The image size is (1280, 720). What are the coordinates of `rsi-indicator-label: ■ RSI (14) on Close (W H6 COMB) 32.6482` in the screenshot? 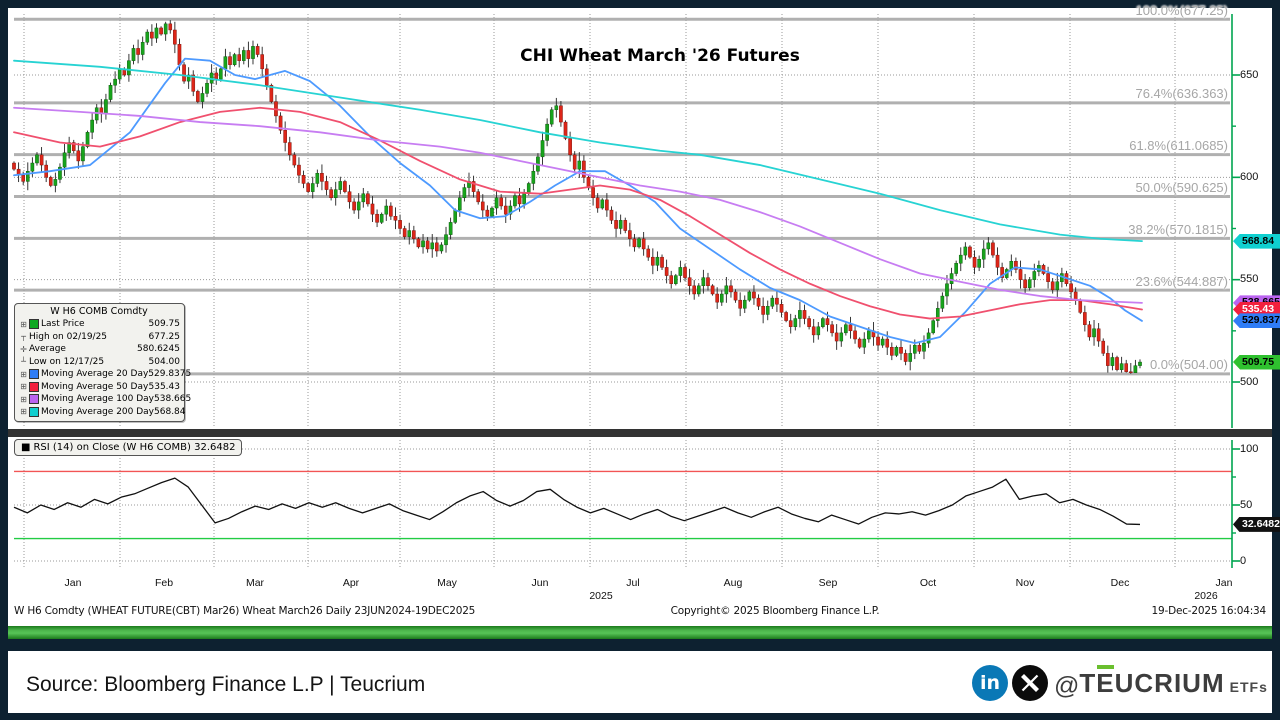 It's located at (128, 447).